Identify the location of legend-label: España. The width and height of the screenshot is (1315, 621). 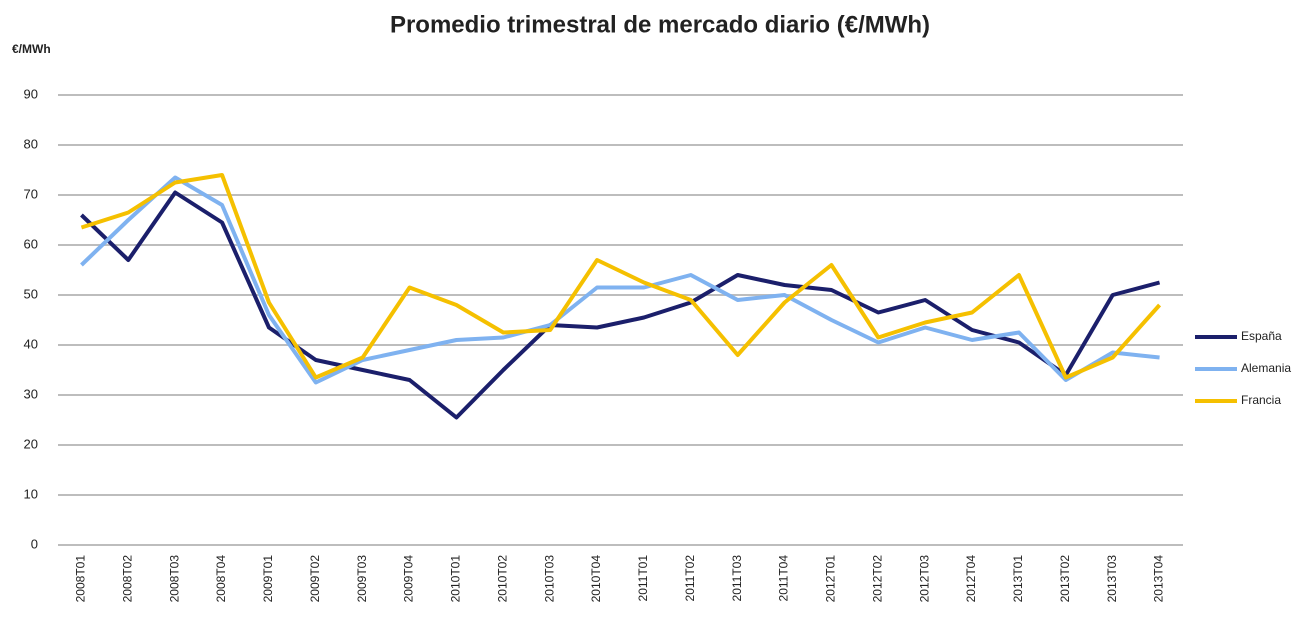
(1261, 336).